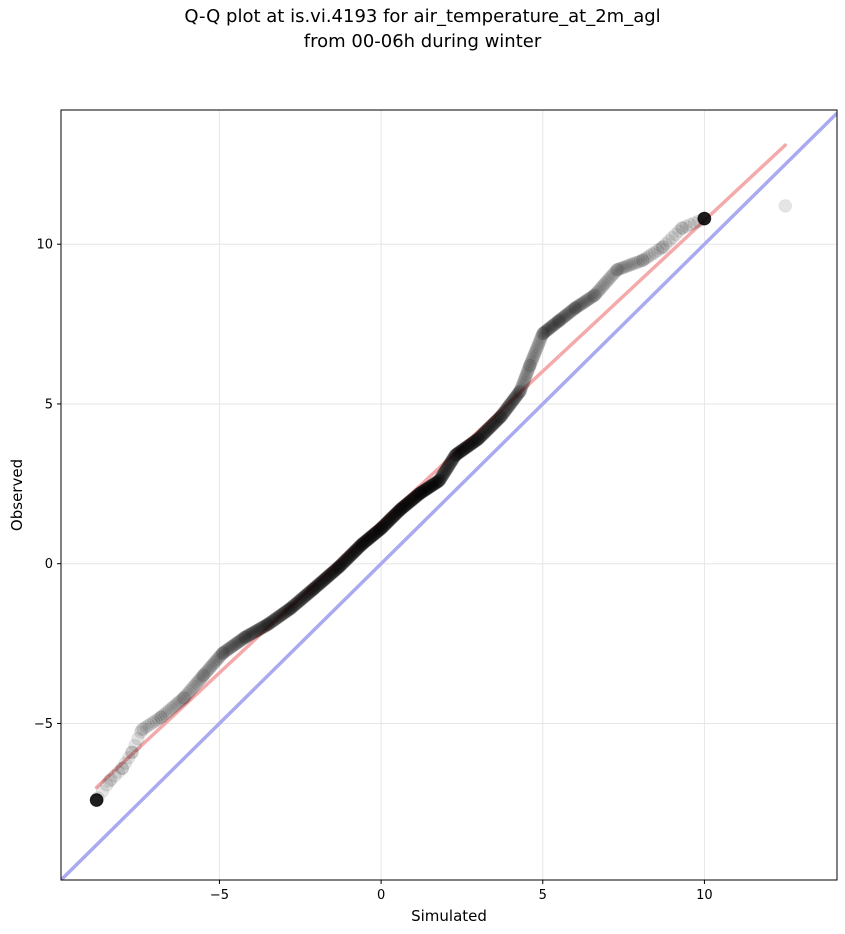 The image size is (845, 934). Describe the element at coordinates (44, 245) in the screenshot. I see `y-tick-label: 10` at that location.